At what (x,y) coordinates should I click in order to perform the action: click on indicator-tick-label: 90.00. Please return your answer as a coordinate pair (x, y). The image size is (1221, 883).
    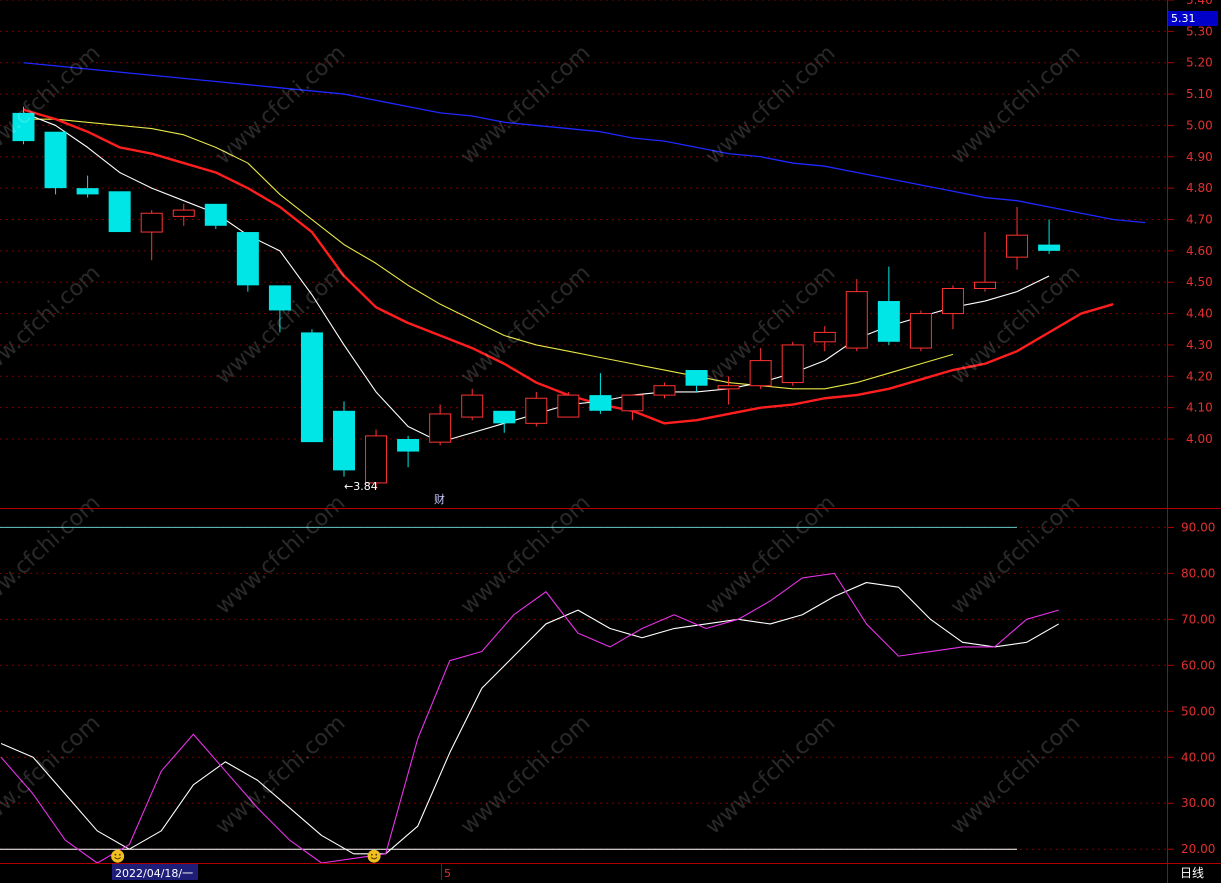
    Looking at the image, I should click on (1198, 527).